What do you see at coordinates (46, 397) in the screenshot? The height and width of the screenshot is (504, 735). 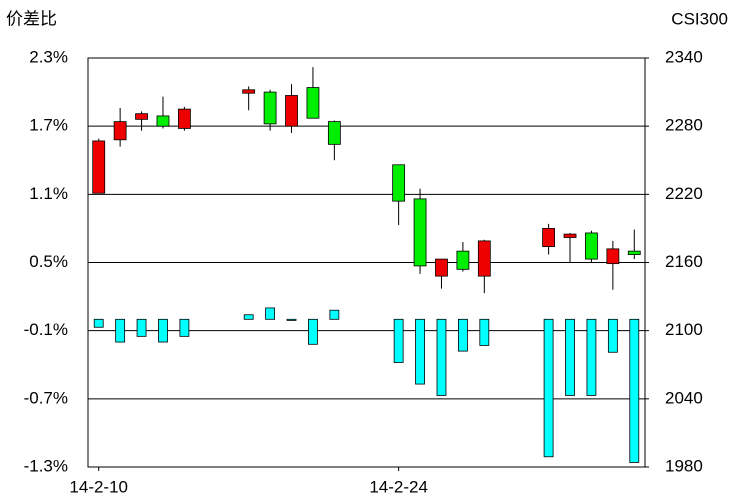 I see `y-tick-label: -0.7%` at bounding box center [46, 397].